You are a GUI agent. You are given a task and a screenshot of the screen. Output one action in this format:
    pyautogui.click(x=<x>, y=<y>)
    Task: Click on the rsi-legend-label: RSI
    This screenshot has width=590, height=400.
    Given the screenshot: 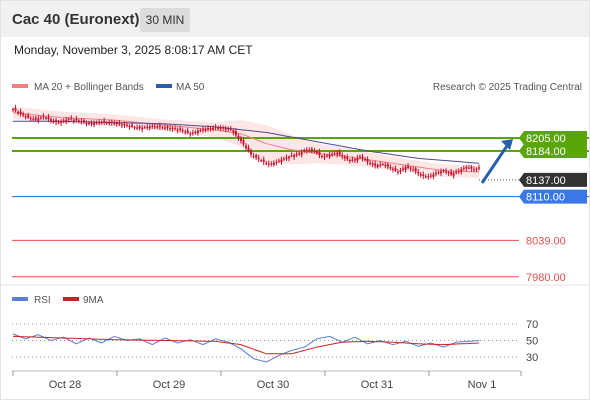 What is the action you would take?
    pyautogui.click(x=42, y=300)
    